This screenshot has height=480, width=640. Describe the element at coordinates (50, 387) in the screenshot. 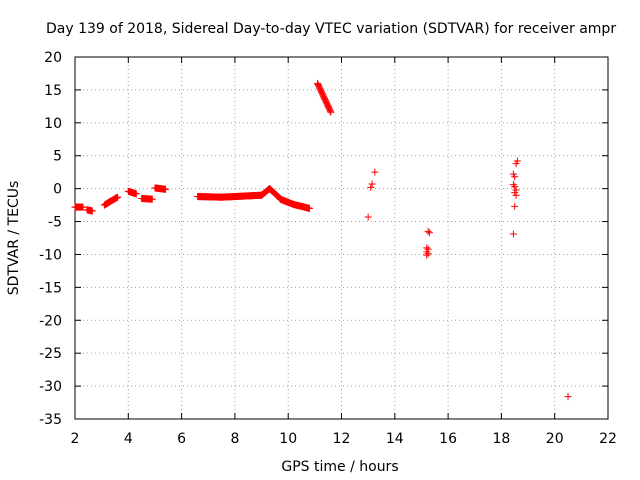

I see `y-tick-label: -30` at that location.